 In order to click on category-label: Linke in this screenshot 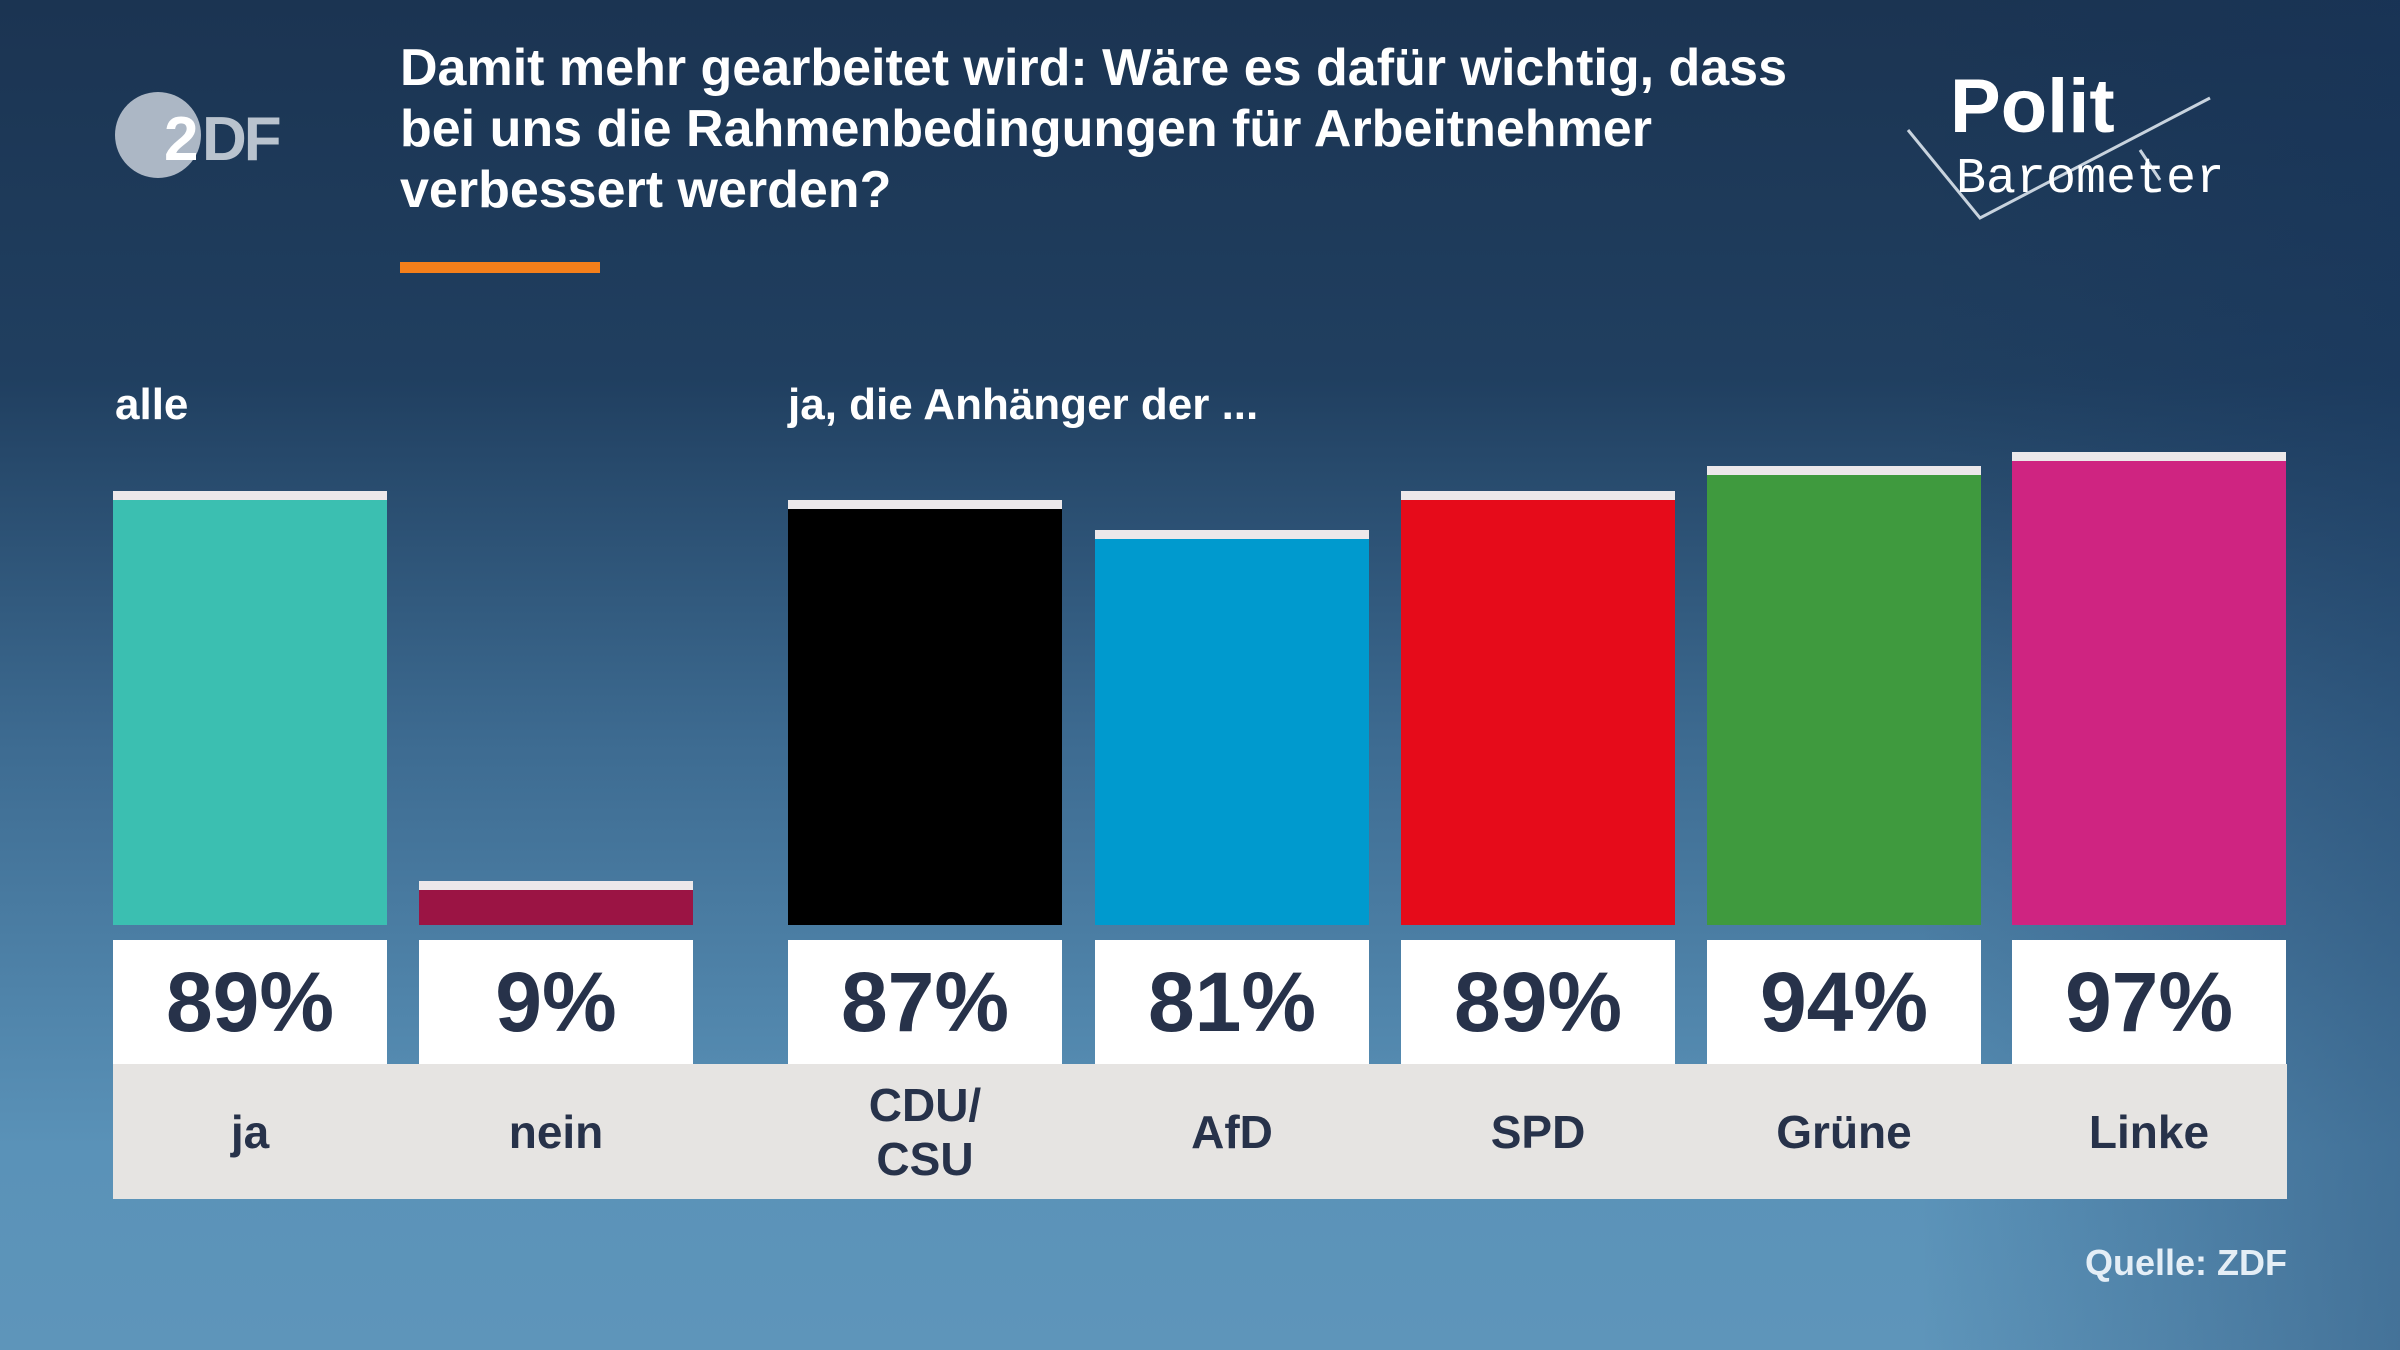, I will do `click(2149, 1131)`.